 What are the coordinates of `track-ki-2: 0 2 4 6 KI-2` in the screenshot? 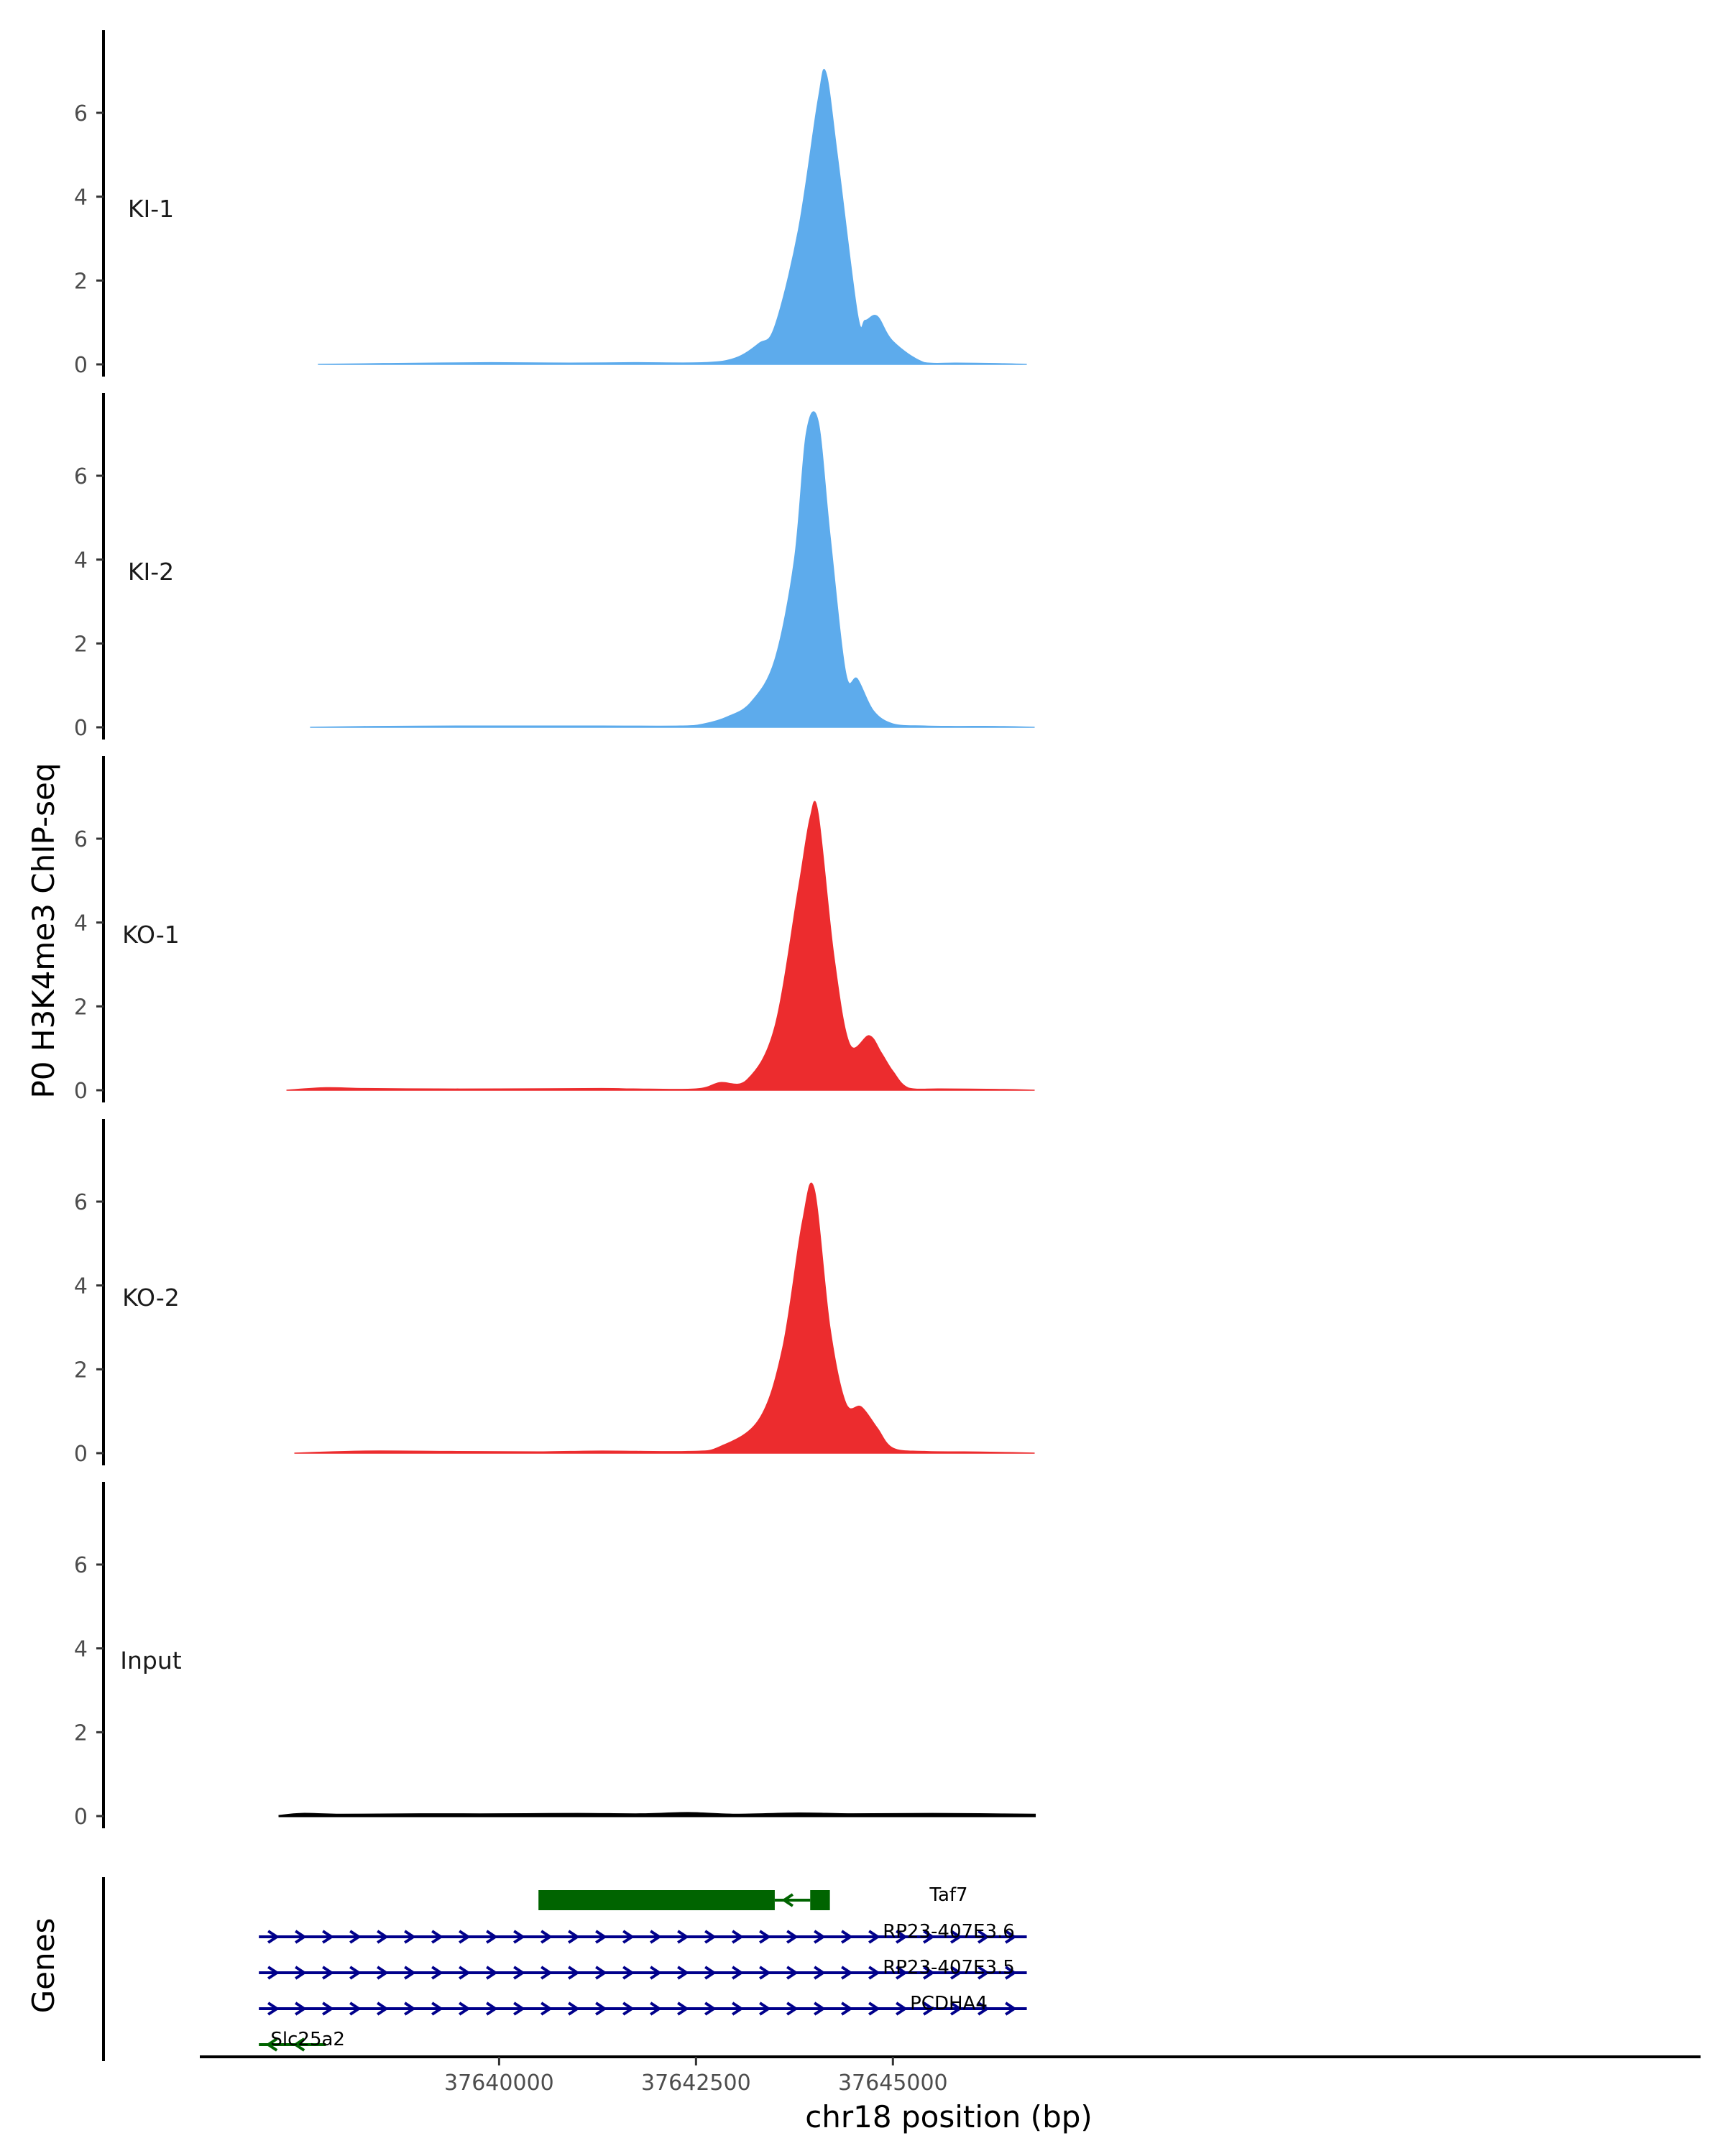 It's located at (554, 567).